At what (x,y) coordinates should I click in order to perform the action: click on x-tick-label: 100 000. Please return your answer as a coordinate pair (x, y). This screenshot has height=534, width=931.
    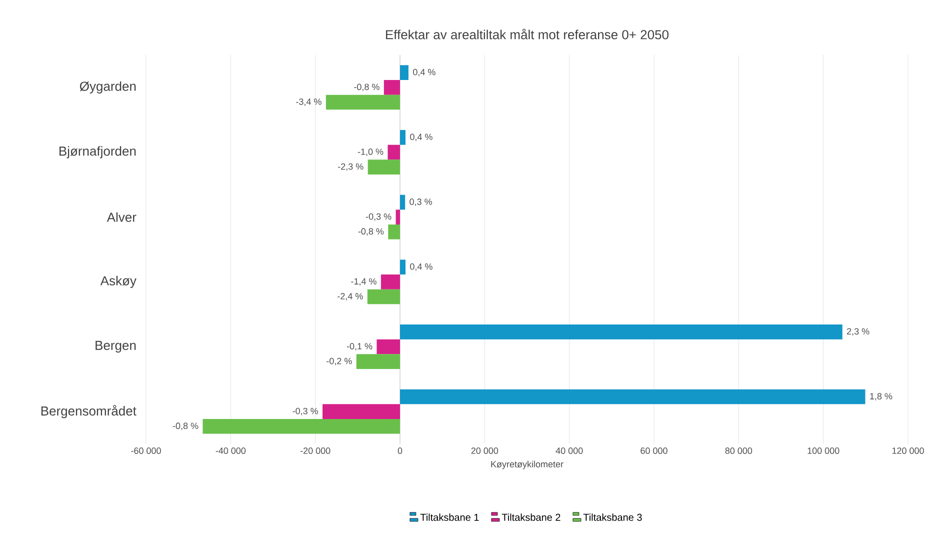
    Looking at the image, I should click on (824, 451).